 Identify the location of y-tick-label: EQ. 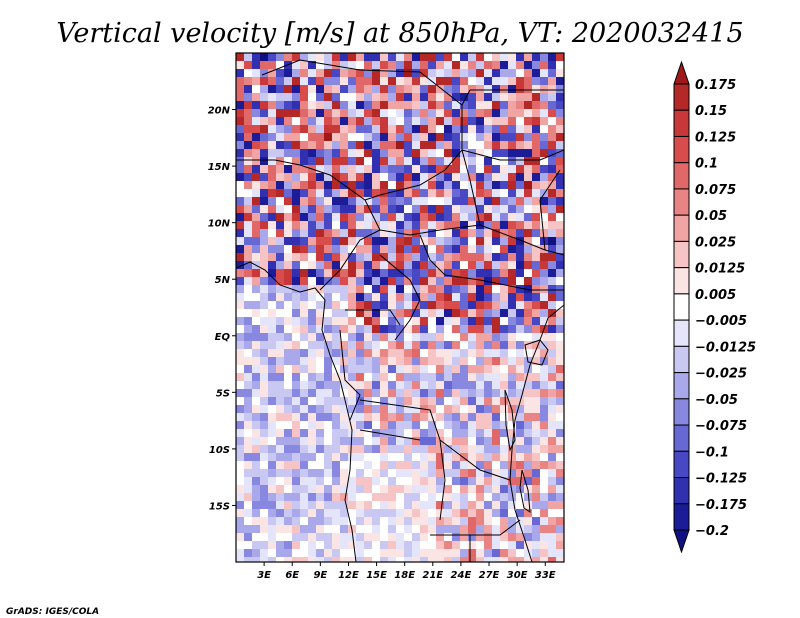
(223, 337).